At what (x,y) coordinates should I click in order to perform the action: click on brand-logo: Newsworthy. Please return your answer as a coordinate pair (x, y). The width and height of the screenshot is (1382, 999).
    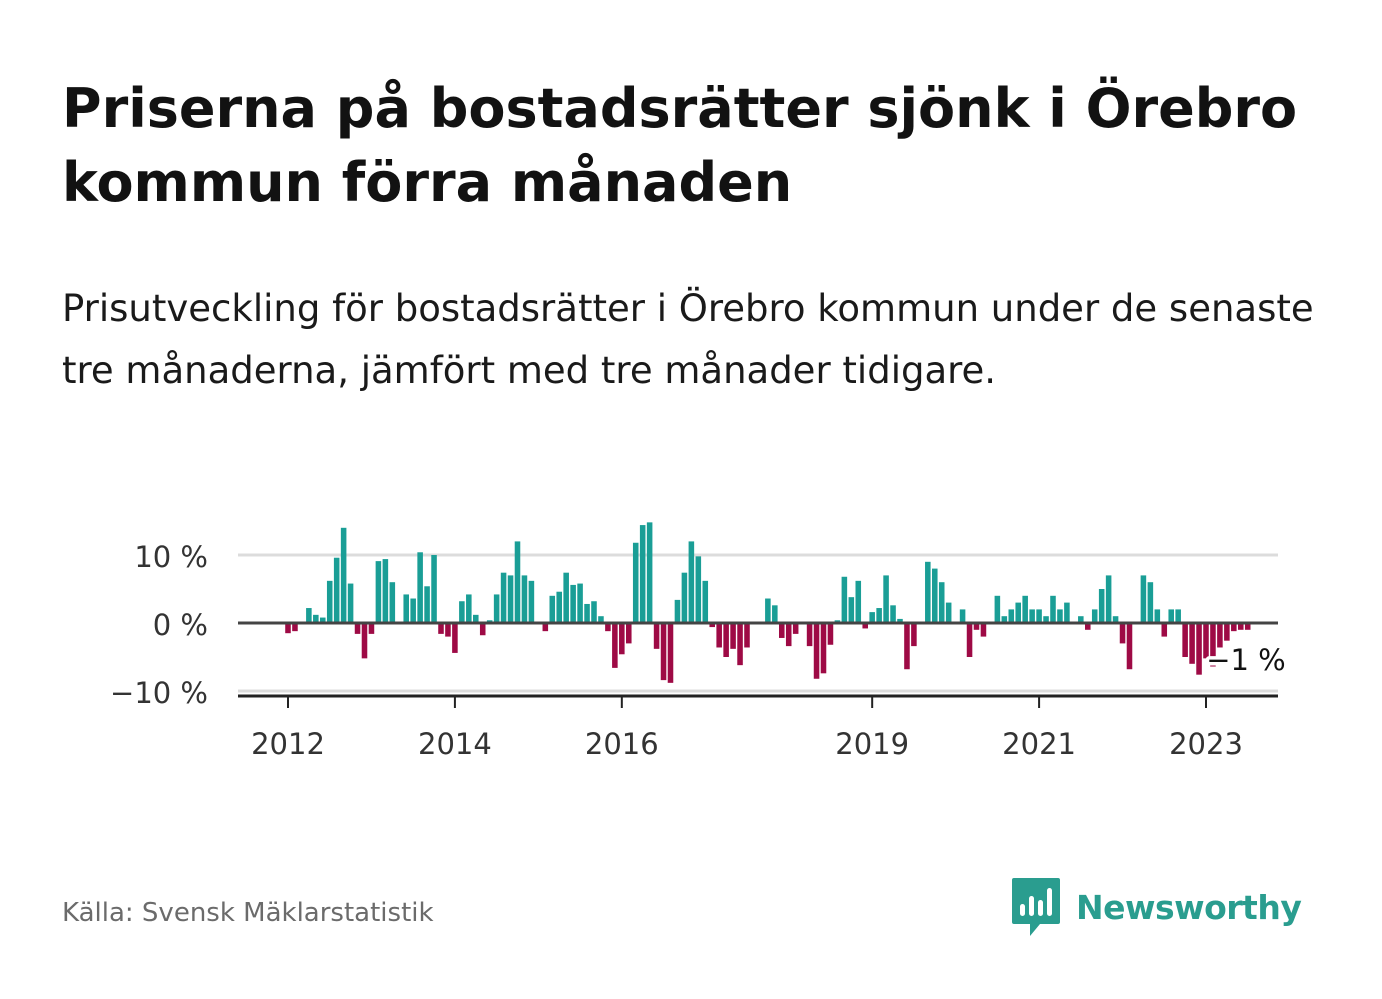
    Looking at the image, I should click on (1156, 907).